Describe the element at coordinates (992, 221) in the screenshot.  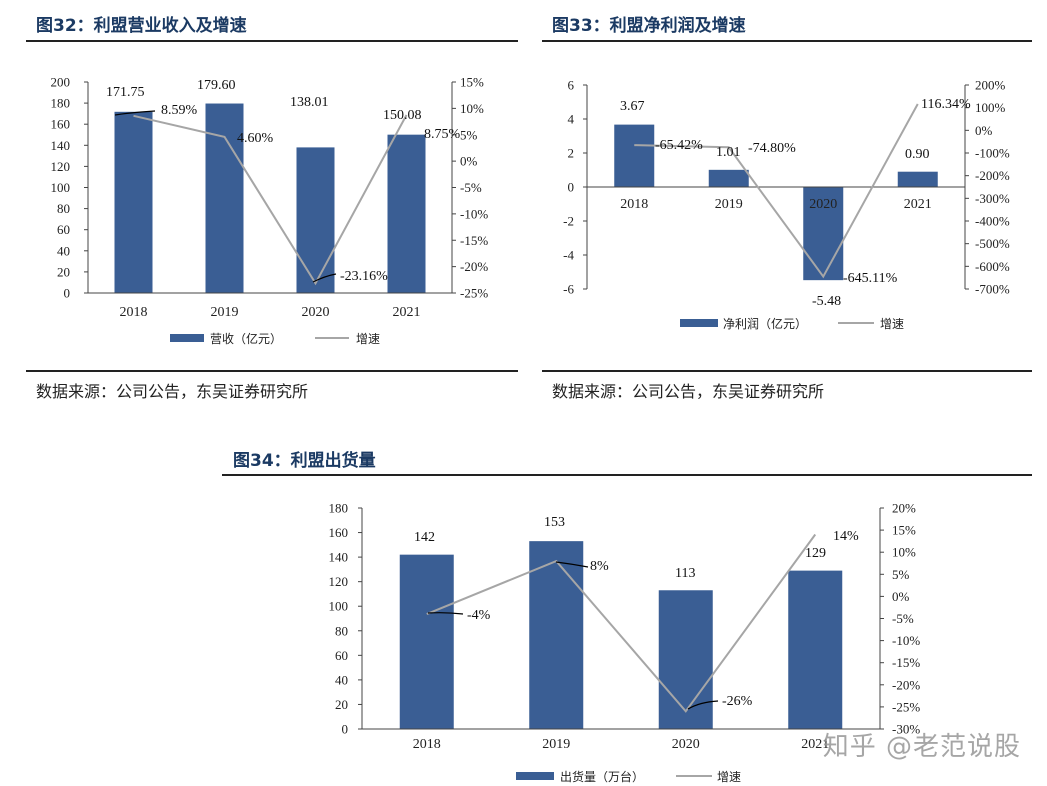
I see `right-axis-tick-label: -400%` at that location.